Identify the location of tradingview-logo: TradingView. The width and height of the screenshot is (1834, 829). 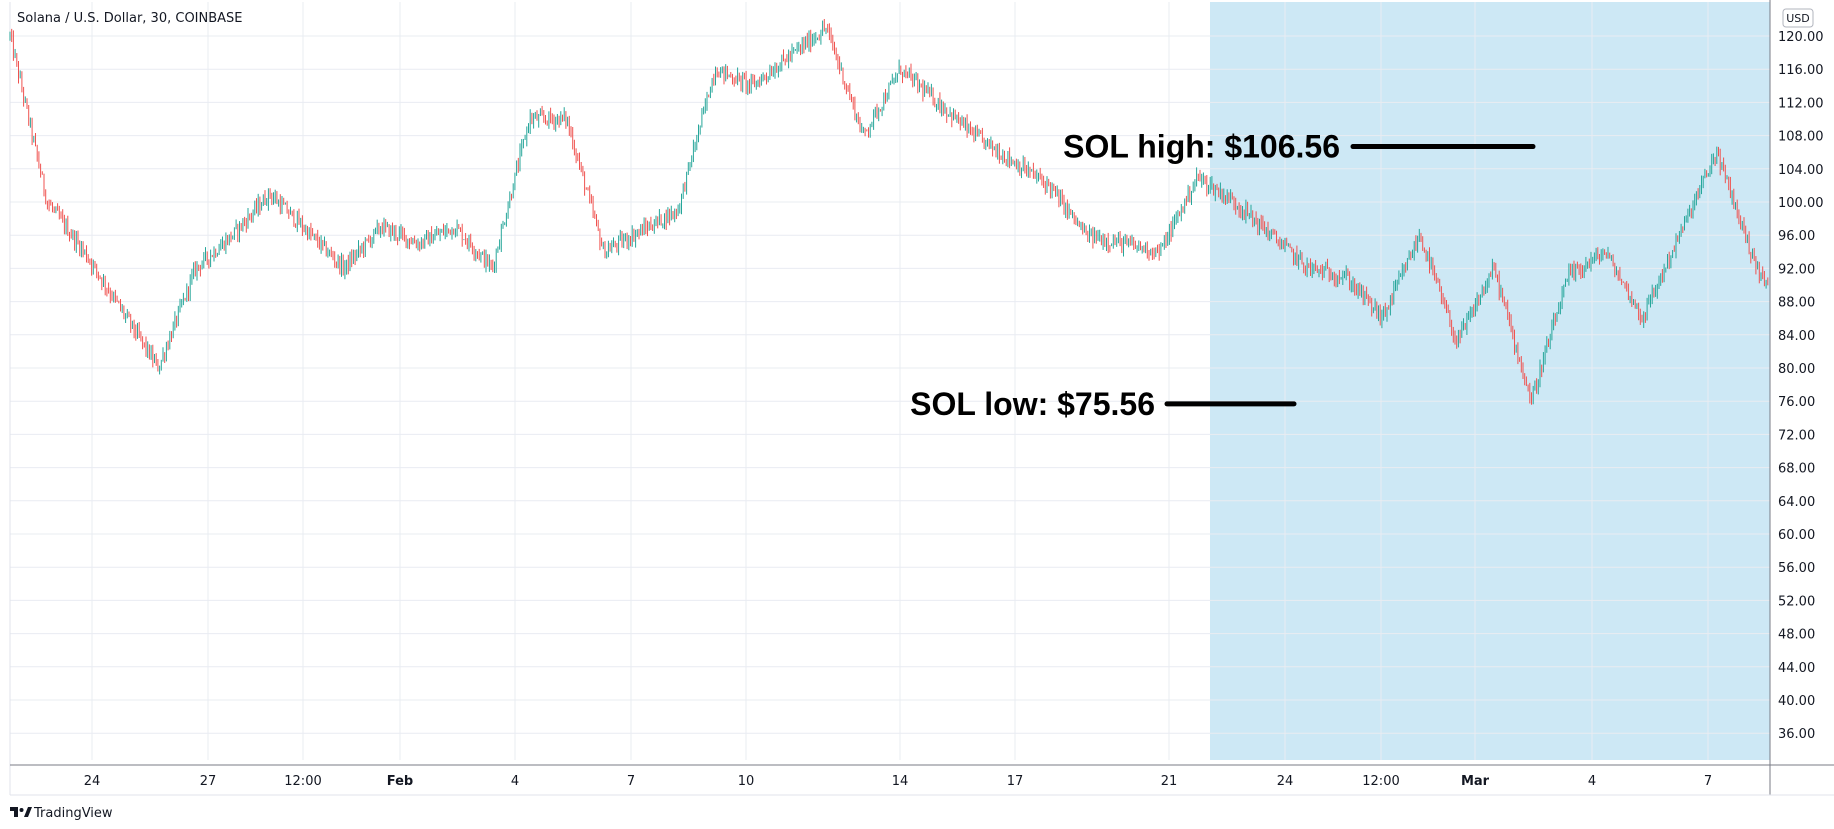
(61, 813).